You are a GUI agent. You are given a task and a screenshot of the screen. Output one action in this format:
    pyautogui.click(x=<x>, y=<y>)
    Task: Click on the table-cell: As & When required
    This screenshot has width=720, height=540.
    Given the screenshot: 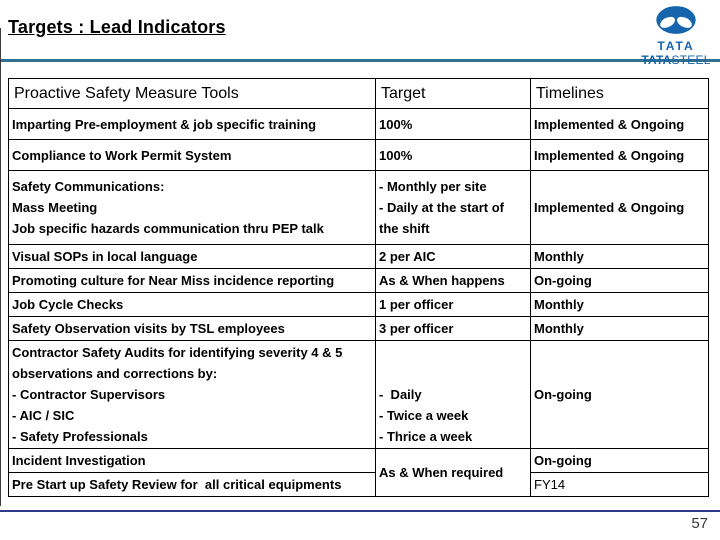 What is the action you would take?
    pyautogui.click(x=453, y=472)
    